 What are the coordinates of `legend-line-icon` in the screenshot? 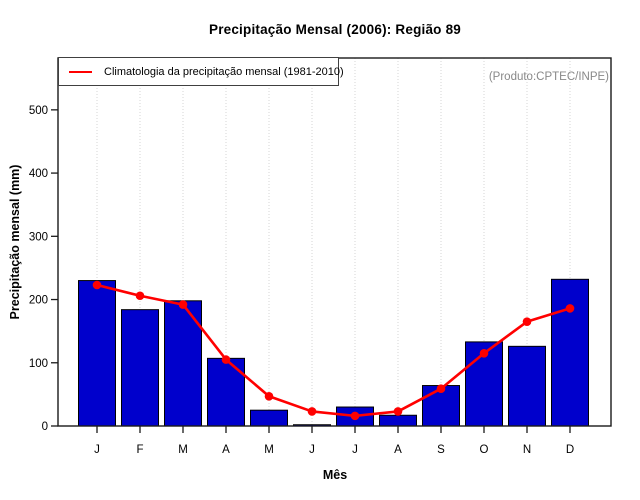 It's located at (80, 71).